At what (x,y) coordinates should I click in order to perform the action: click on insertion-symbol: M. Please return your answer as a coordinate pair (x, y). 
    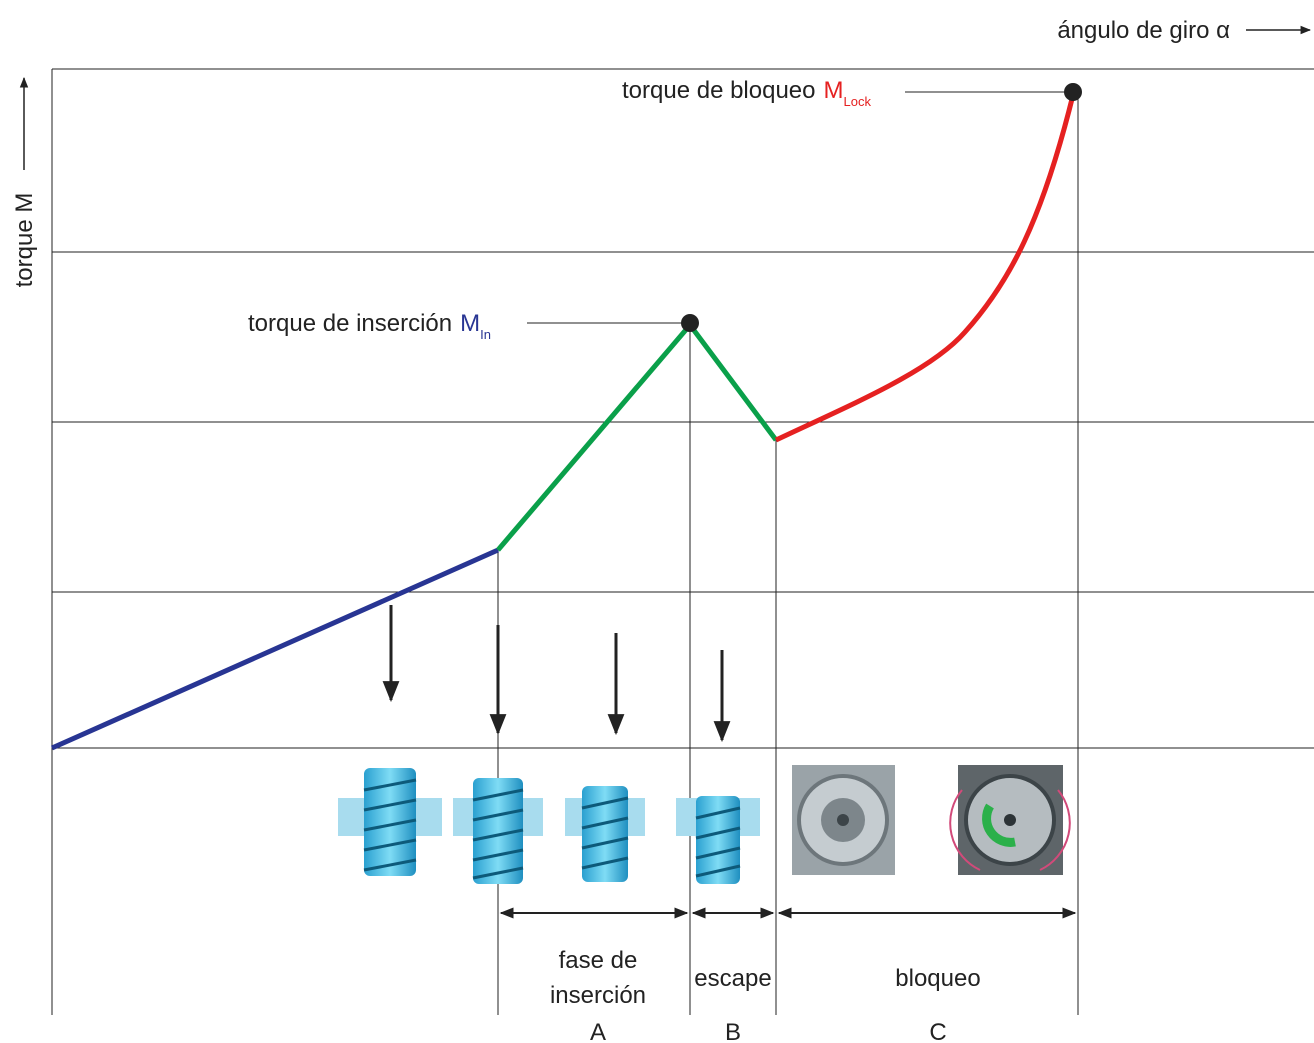
    Looking at the image, I should click on (470, 323).